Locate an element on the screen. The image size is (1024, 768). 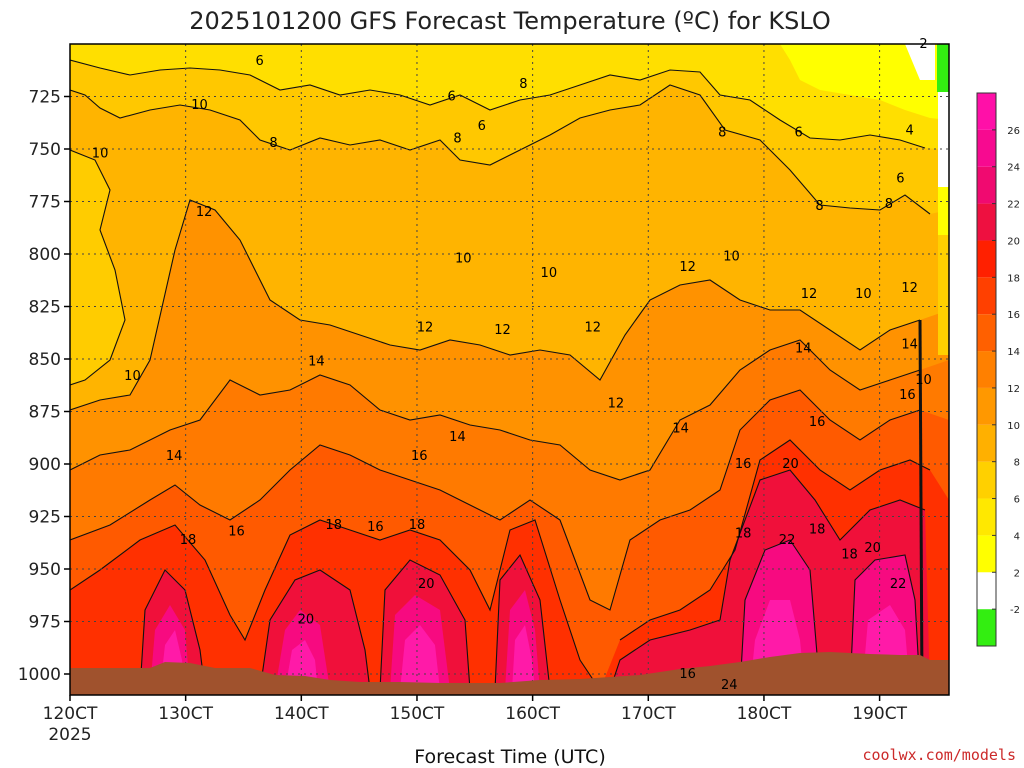
temp-band-left-lobe is located at coordinates (97, 267).